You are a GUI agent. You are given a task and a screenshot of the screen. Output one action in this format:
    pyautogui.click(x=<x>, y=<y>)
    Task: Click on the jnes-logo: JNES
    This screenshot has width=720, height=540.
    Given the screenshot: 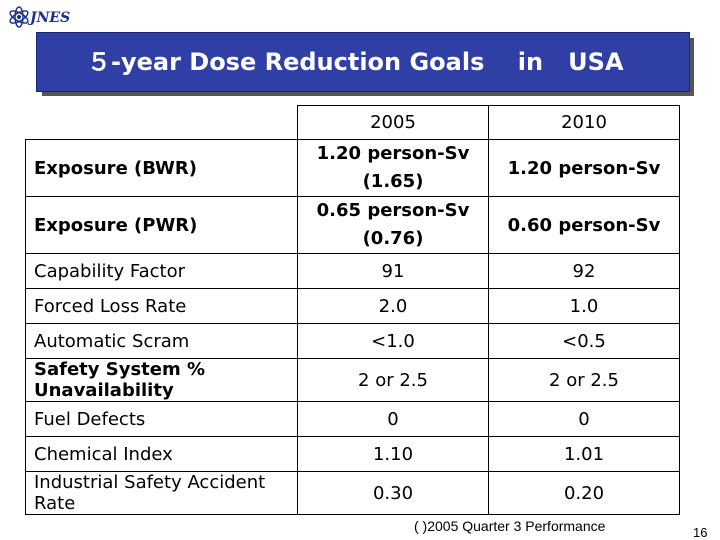 What is the action you would take?
    pyautogui.click(x=48, y=19)
    